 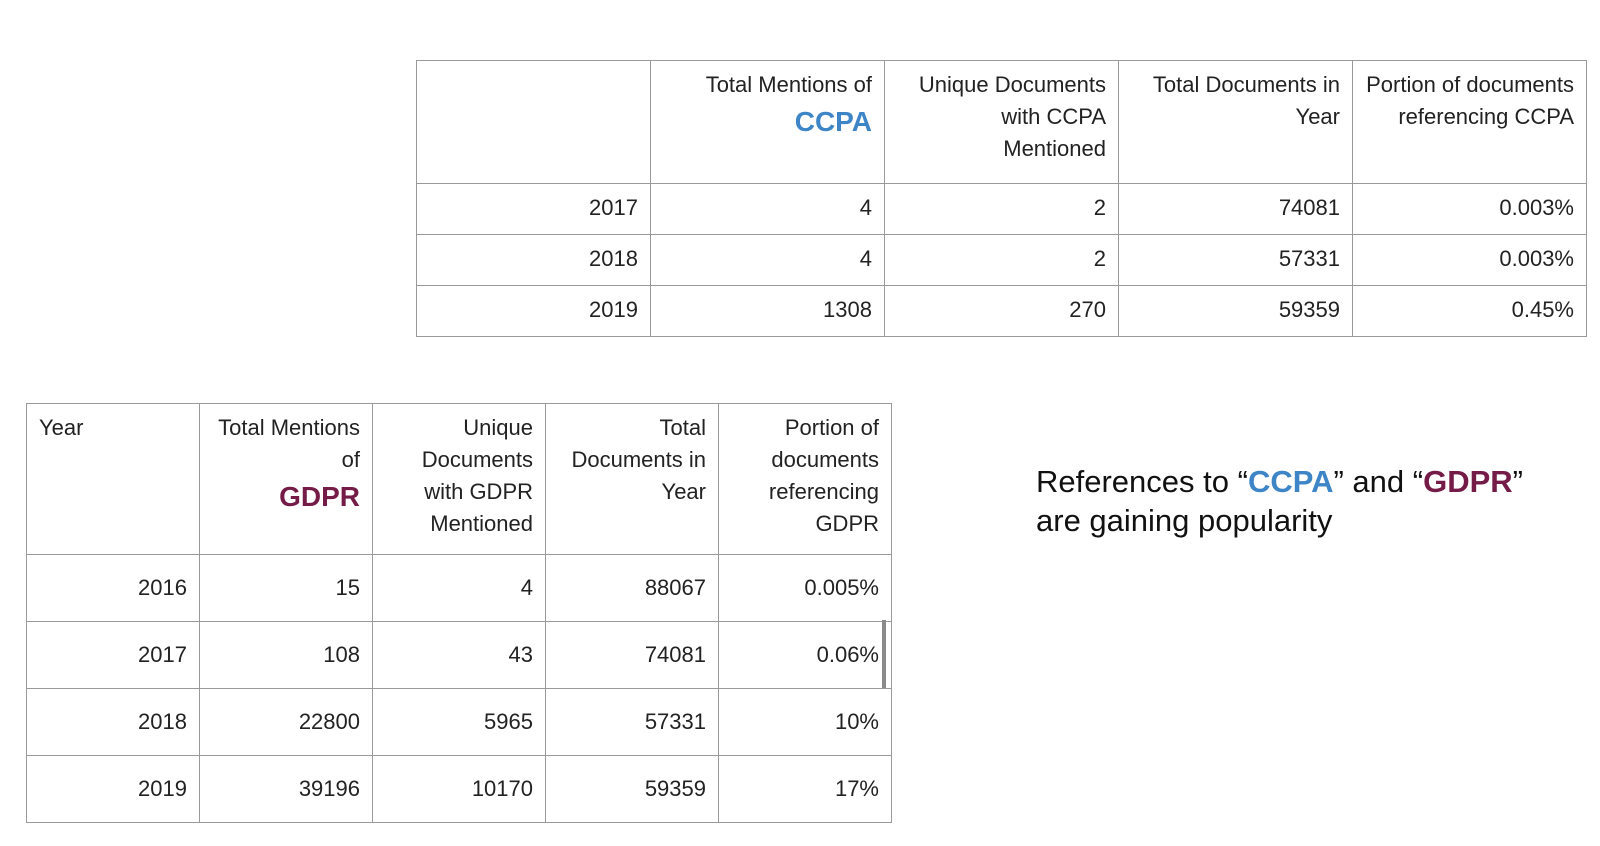 I want to click on ccpa-keyword: CCPA, so click(x=833, y=121).